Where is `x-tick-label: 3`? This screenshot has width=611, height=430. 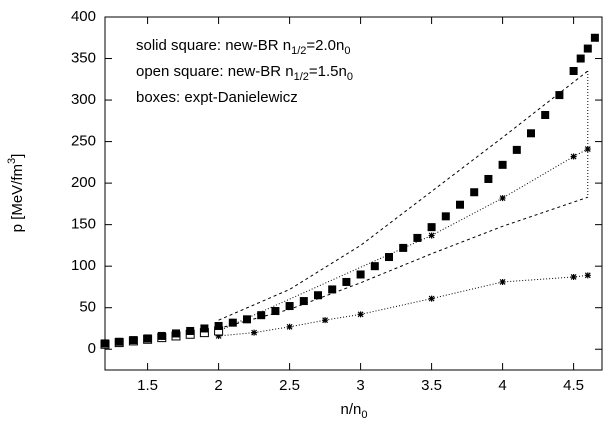
x-tick-label: 3 is located at coordinates (360, 385).